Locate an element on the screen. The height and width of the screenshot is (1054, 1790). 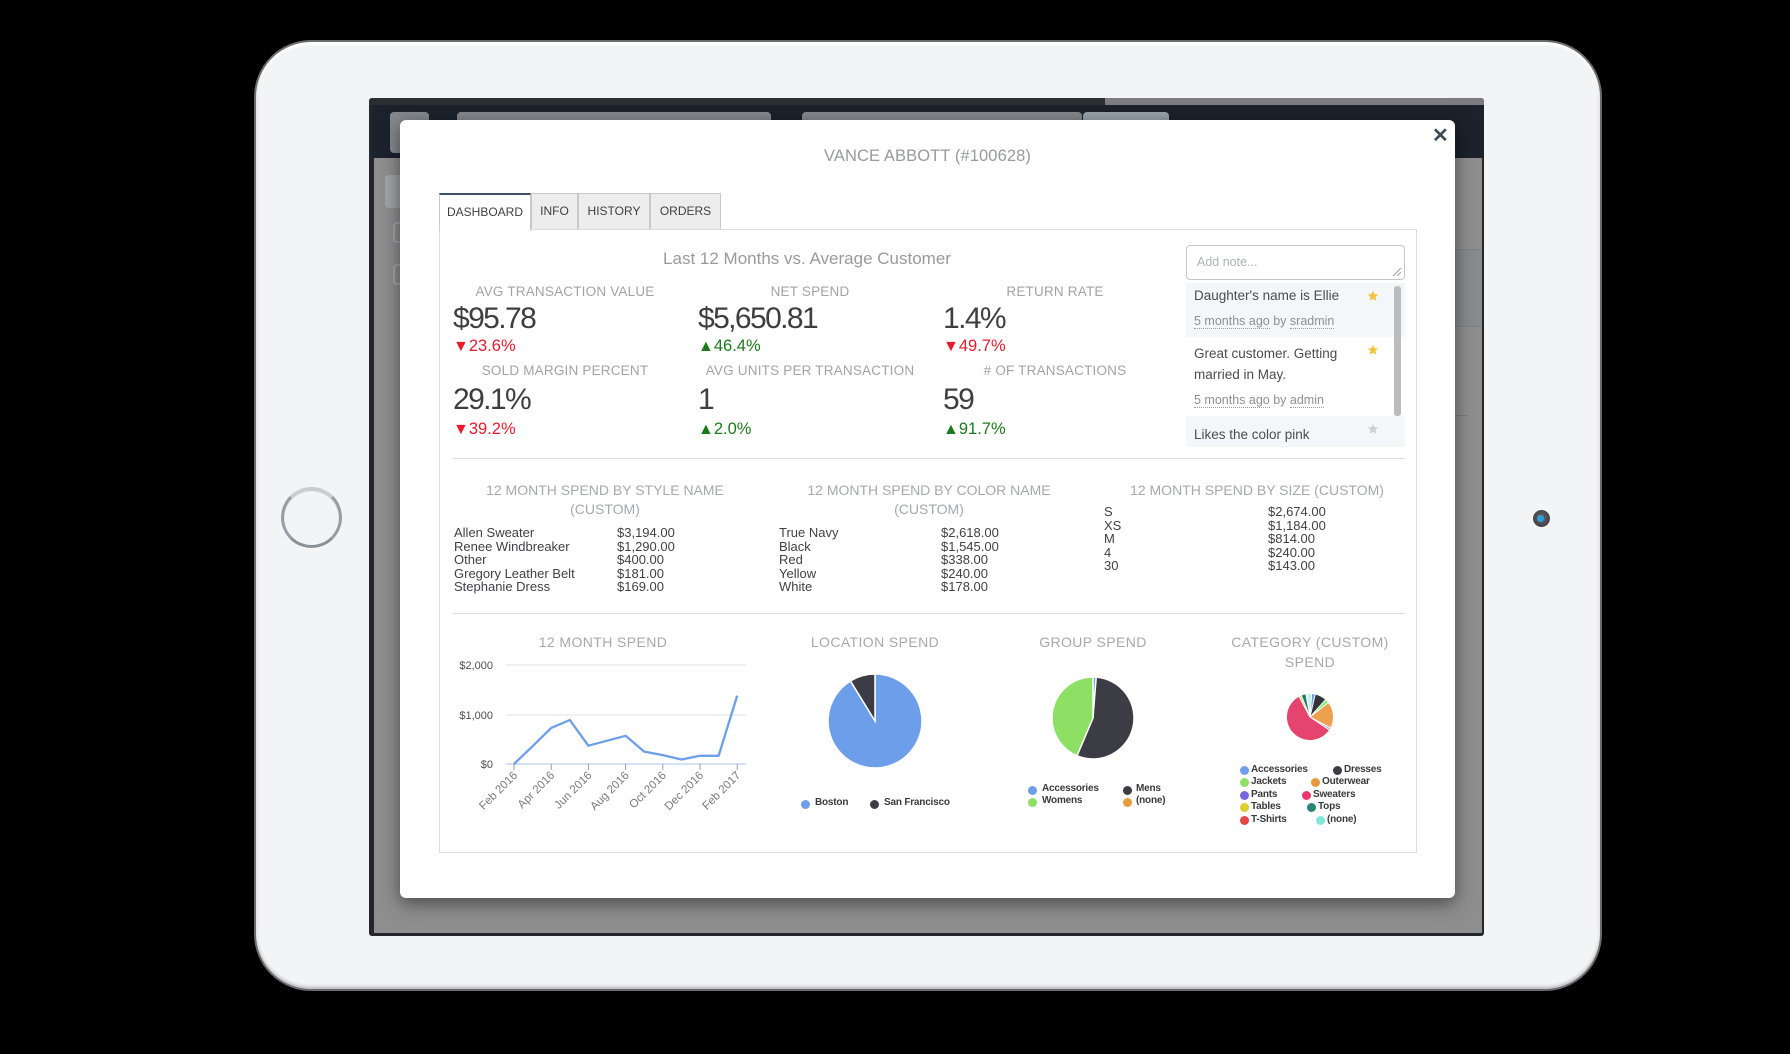
svg-text: $2,000 is located at coordinates (476, 666).